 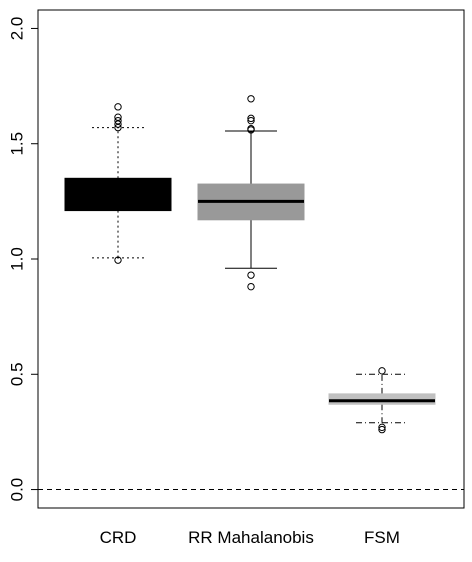 I want to click on x-axis-labels: CRD RR Mahalanobis FSM, so click(x=250, y=537).